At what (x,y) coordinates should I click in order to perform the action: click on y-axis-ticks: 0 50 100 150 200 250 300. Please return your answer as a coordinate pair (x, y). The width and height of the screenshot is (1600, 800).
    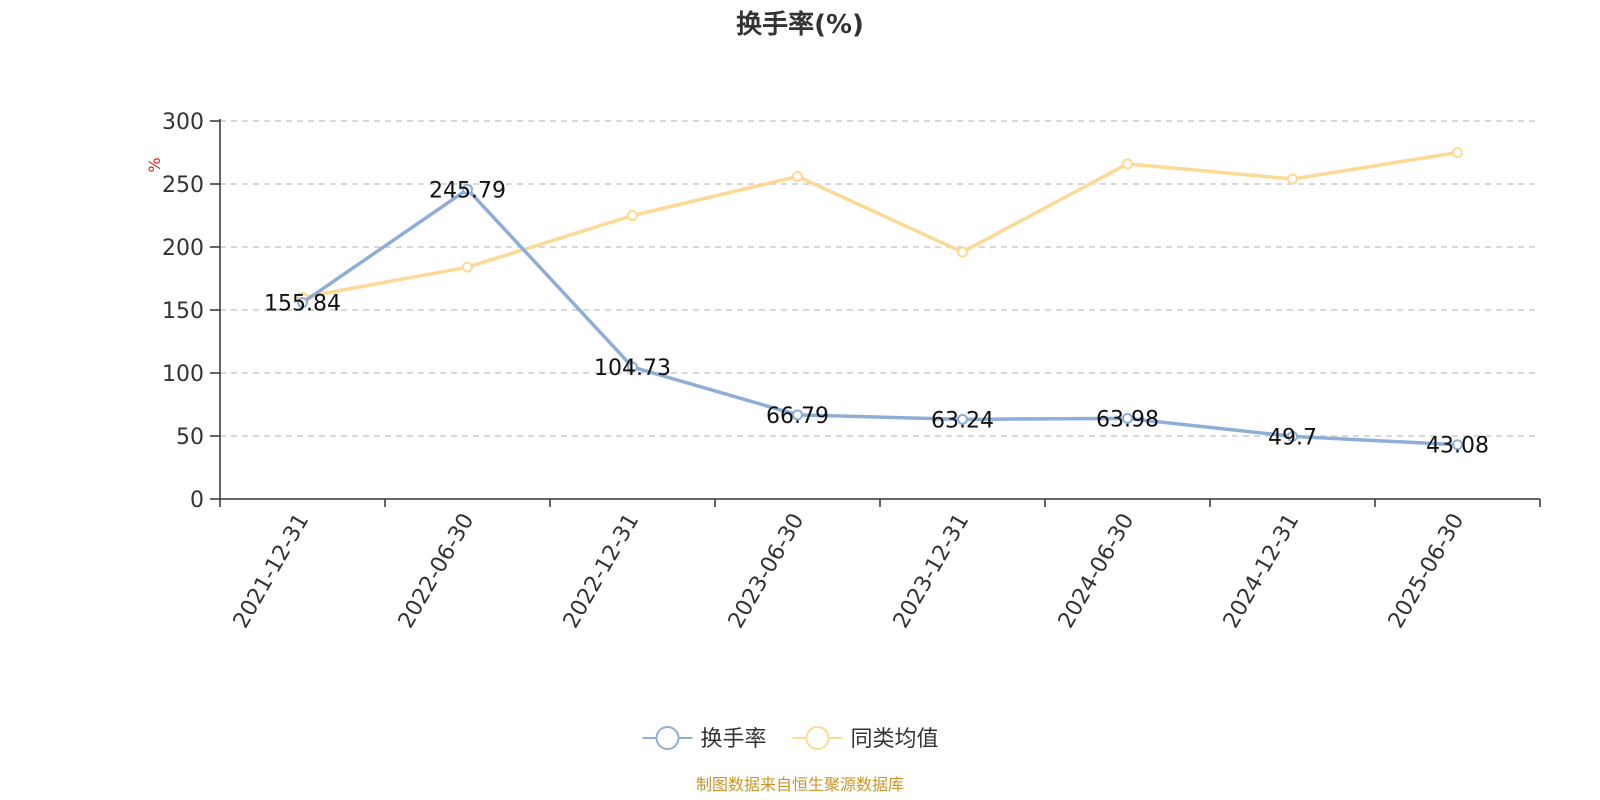
    Looking at the image, I should click on (191, 311).